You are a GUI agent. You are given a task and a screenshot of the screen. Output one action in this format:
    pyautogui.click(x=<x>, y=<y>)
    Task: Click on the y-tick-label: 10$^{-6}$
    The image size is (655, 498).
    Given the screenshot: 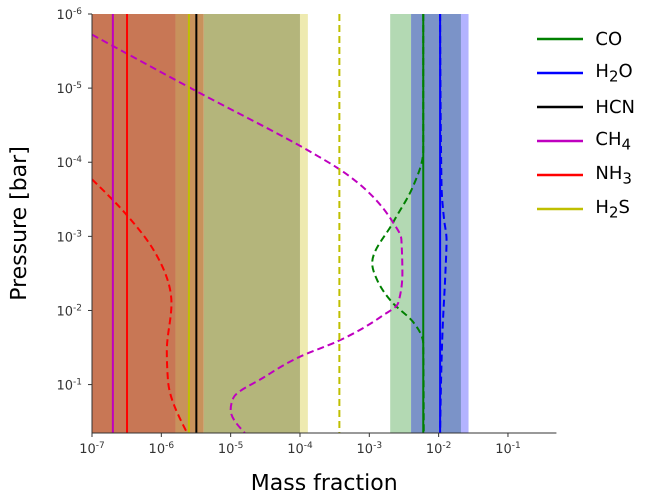 What is the action you would take?
    pyautogui.click(x=69, y=15)
    